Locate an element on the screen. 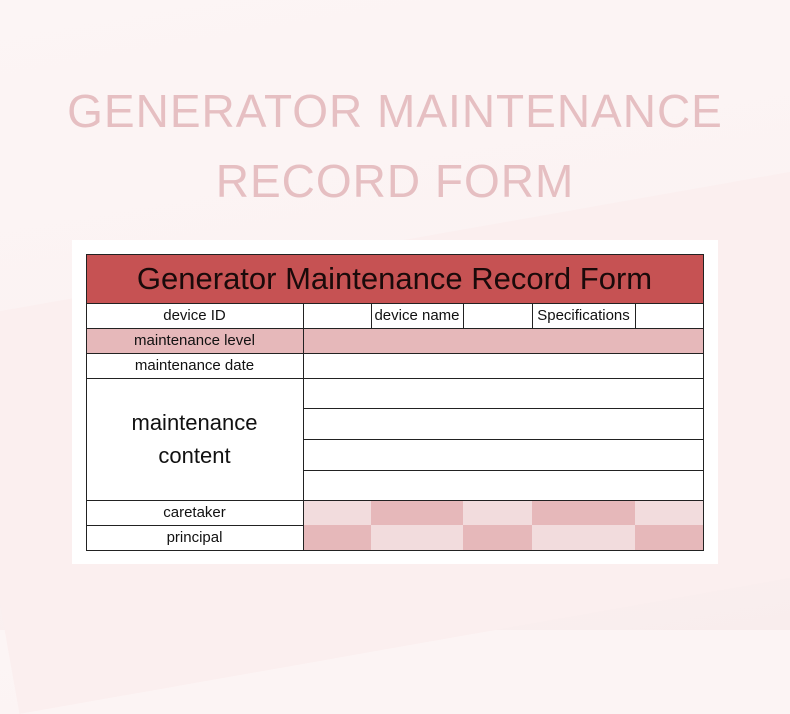 The height and width of the screenshot is (714, 790). label-maintenance-content: maintenance content is located at coordinates (194, 439).